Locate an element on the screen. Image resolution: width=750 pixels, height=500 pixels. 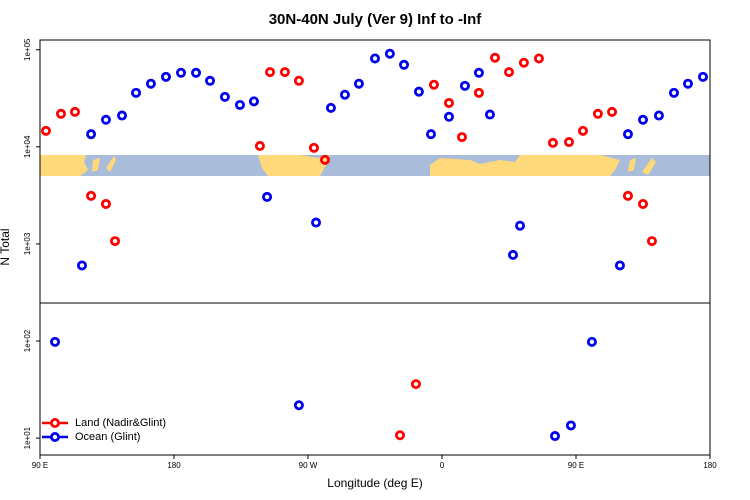
y-tick-label: 1e+03 is located at coordinates (27, 243).